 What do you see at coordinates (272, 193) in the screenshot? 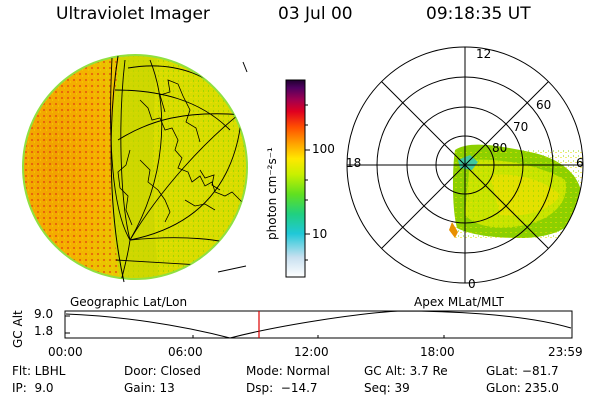
I see `colorbar-unit-label: photon cm⁻²s⁻¹` at bounding box center [272, 193].